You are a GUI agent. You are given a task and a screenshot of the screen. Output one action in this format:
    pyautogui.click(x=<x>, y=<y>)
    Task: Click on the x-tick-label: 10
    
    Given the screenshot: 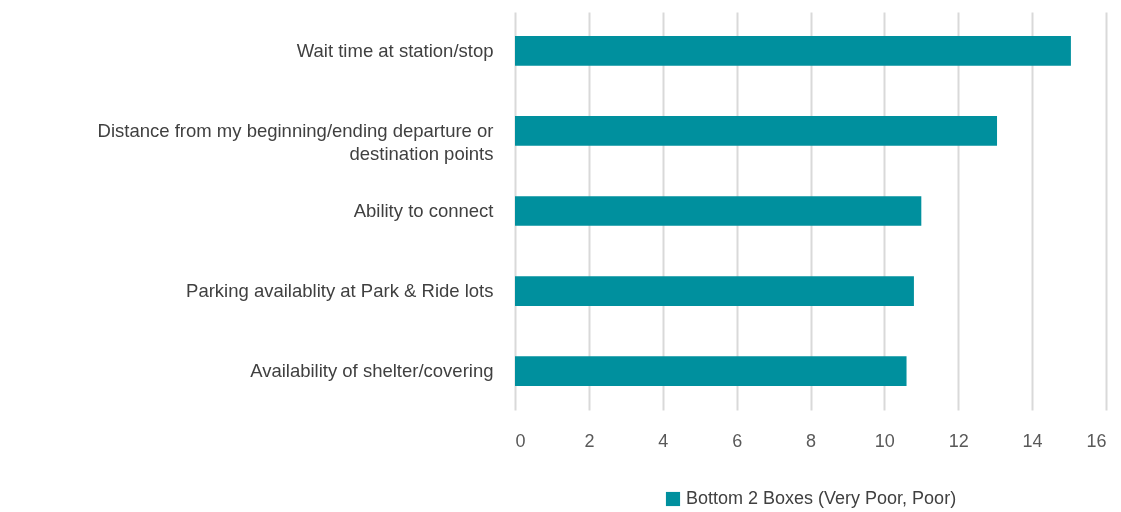 What is the action you would take?
    pyautogui.click(x=884, y=440)
    